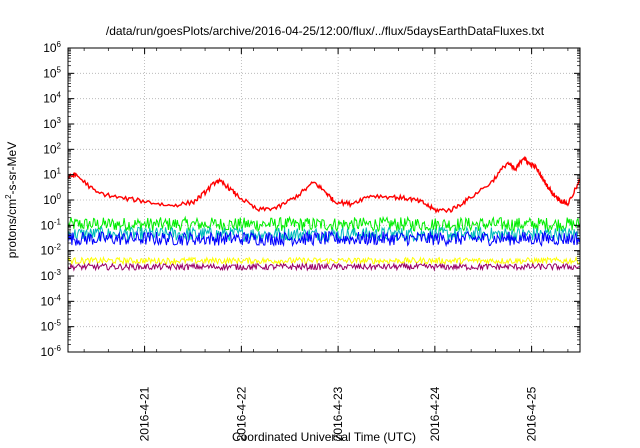 This screenshot has height=448, width=640. I want to click on x-tick-label: 2016-4-22, so click(241, 413).